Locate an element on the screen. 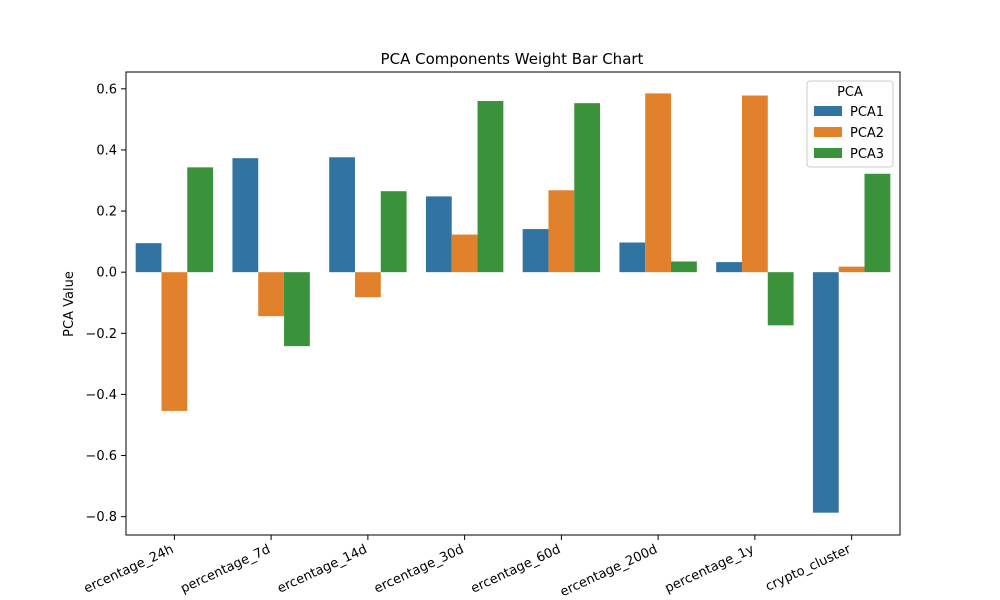  x-tick-label: percentage_1y is located at coordinates (710, 569).